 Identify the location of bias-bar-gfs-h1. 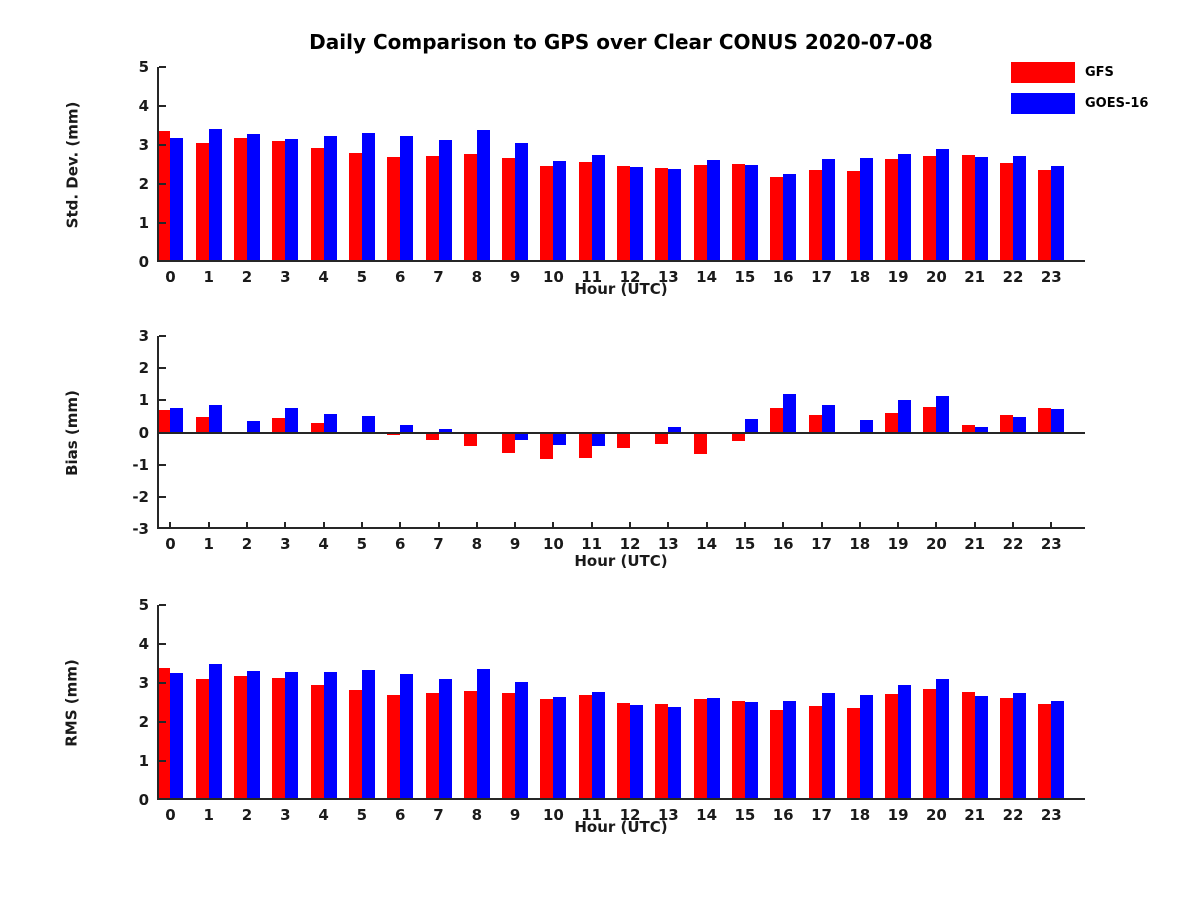
(202, 425).